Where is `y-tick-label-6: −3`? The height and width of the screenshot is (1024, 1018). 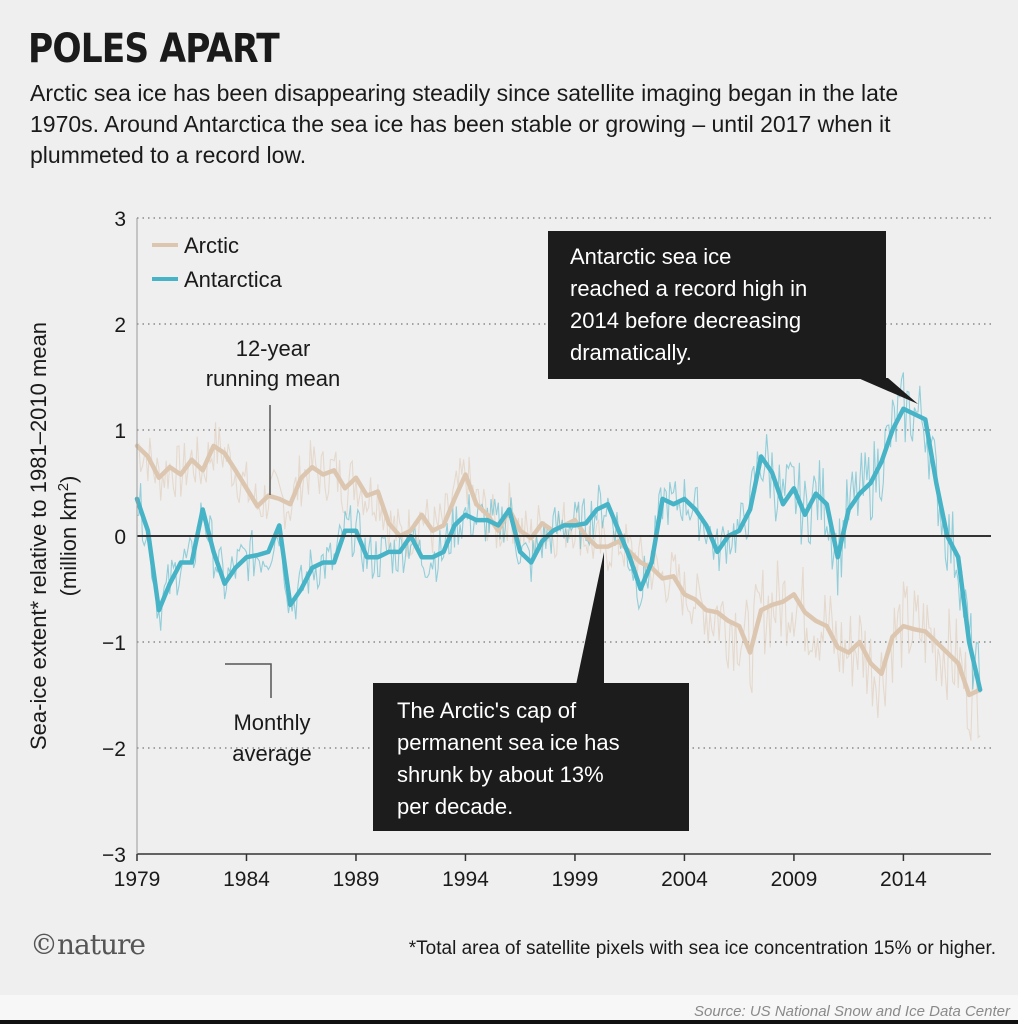
y-tick-label-6: −3 is located at coordinates (114, 855).